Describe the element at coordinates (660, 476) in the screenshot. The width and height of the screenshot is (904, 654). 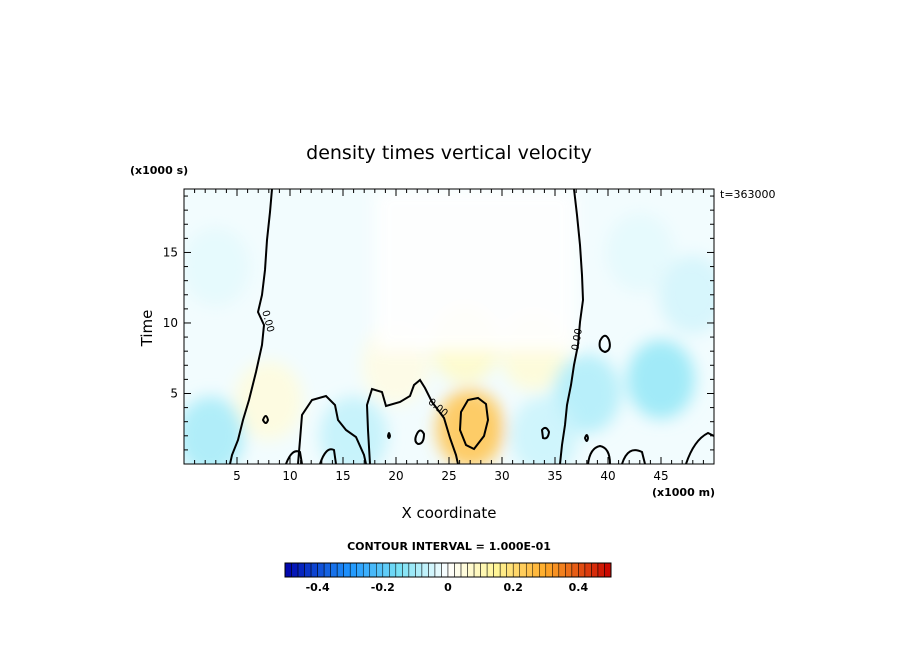
I see `x-tick-label-45: 45` at that location.